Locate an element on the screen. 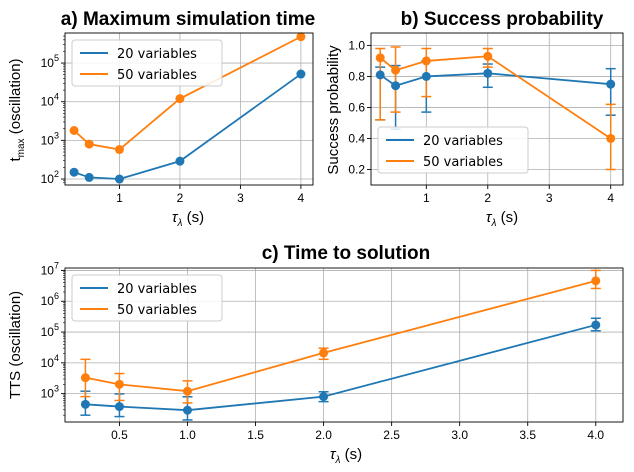 The width and height of the screenshot is (634, 472). panel-b-xlabel: τλ (s) is located at coordinates (502, 219).